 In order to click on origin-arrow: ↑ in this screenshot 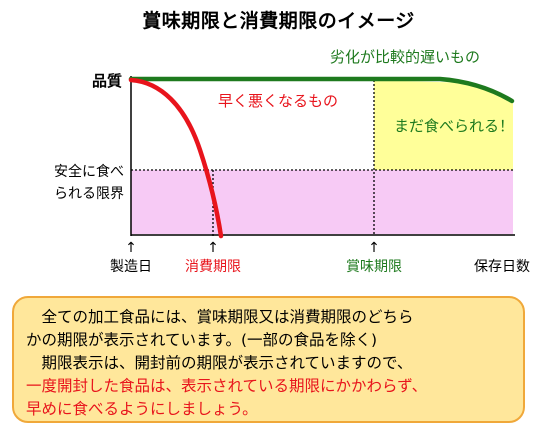, I will do `click(131, 248)`.